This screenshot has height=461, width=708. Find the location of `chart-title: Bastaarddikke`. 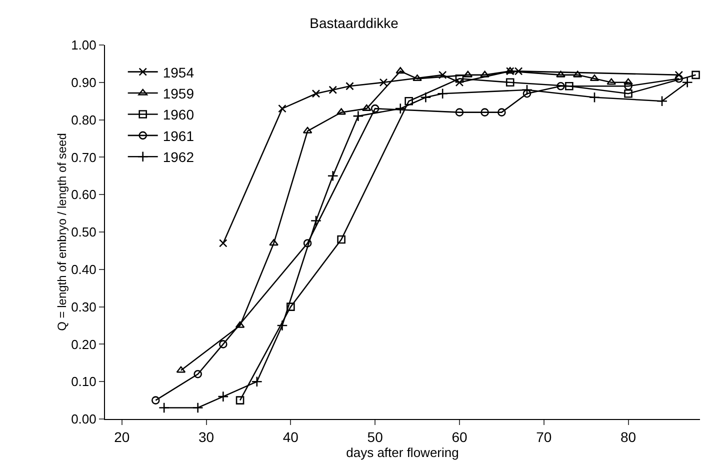

chart-title: Bastaarddikke is located at coordinates (354, 23).